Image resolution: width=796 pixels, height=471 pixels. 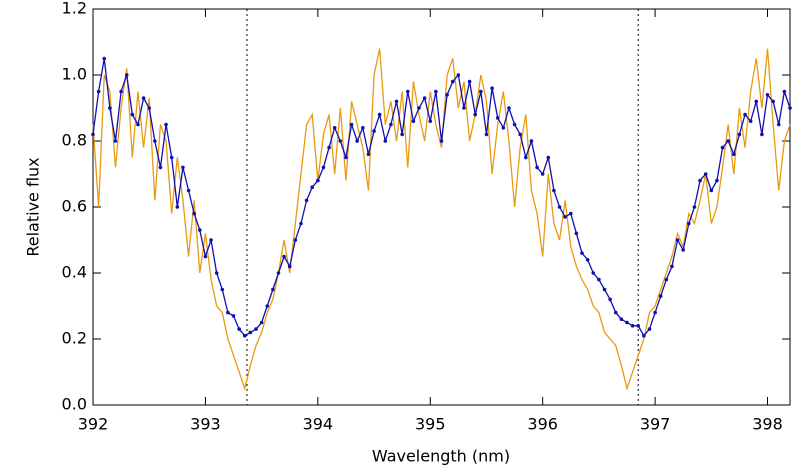 What do you see at coordinates (205, 424) in the screenshot?
I see `x-tick-label: 393` at bounding box center [205, 424].